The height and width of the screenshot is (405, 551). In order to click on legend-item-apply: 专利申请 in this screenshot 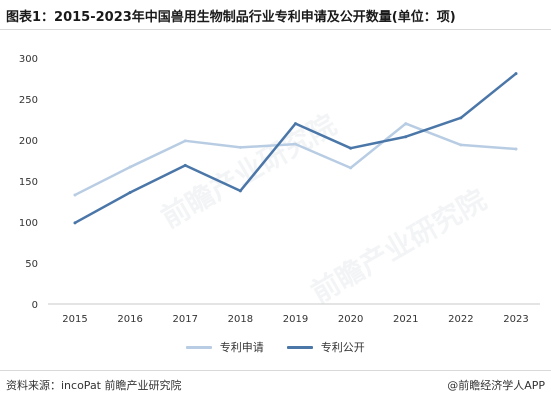, I will do `click(225, 347)`.